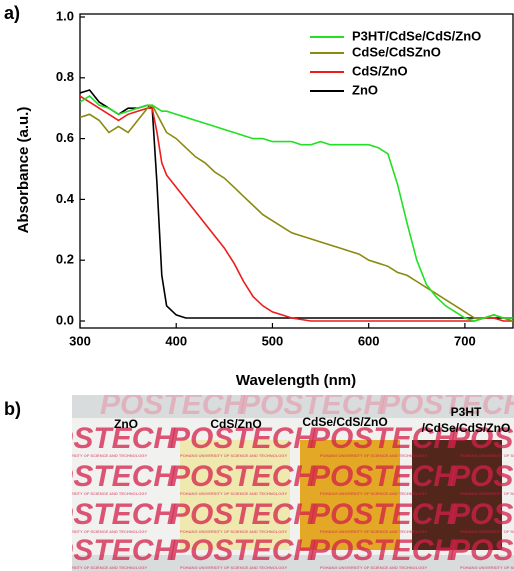 The image size is (514, 571). What do you see at coordinates (235, 424) in the screenshot?
I see `sample-label: CdS/ZnO` at bounding box center [235, 424].